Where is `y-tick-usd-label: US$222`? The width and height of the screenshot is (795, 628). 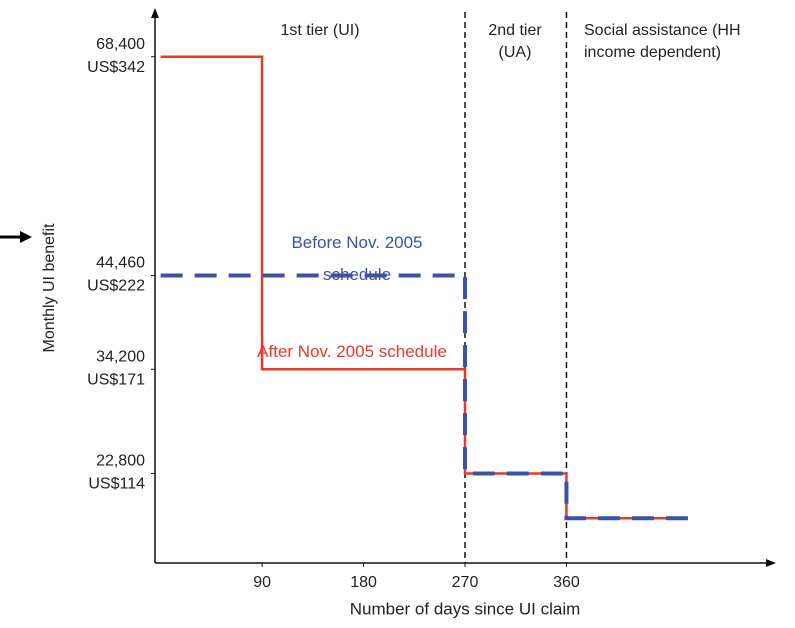 y-tick-usd-label: US$222 is located at coordinates (116, 286).